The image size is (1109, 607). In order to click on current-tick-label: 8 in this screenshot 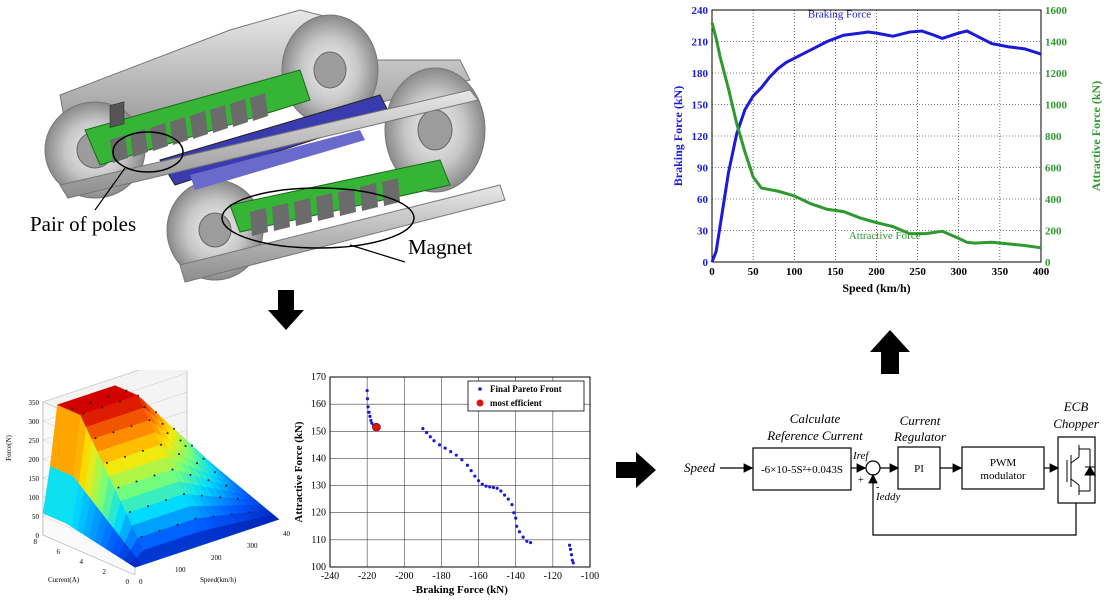, I will do `click(36, 542)`.